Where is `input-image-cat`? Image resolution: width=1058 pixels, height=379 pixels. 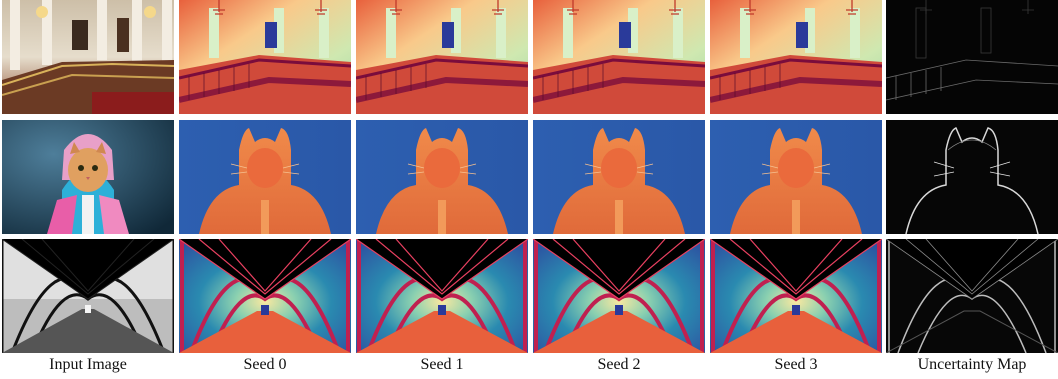
input-image-cat is located at coordinates (88, 177).